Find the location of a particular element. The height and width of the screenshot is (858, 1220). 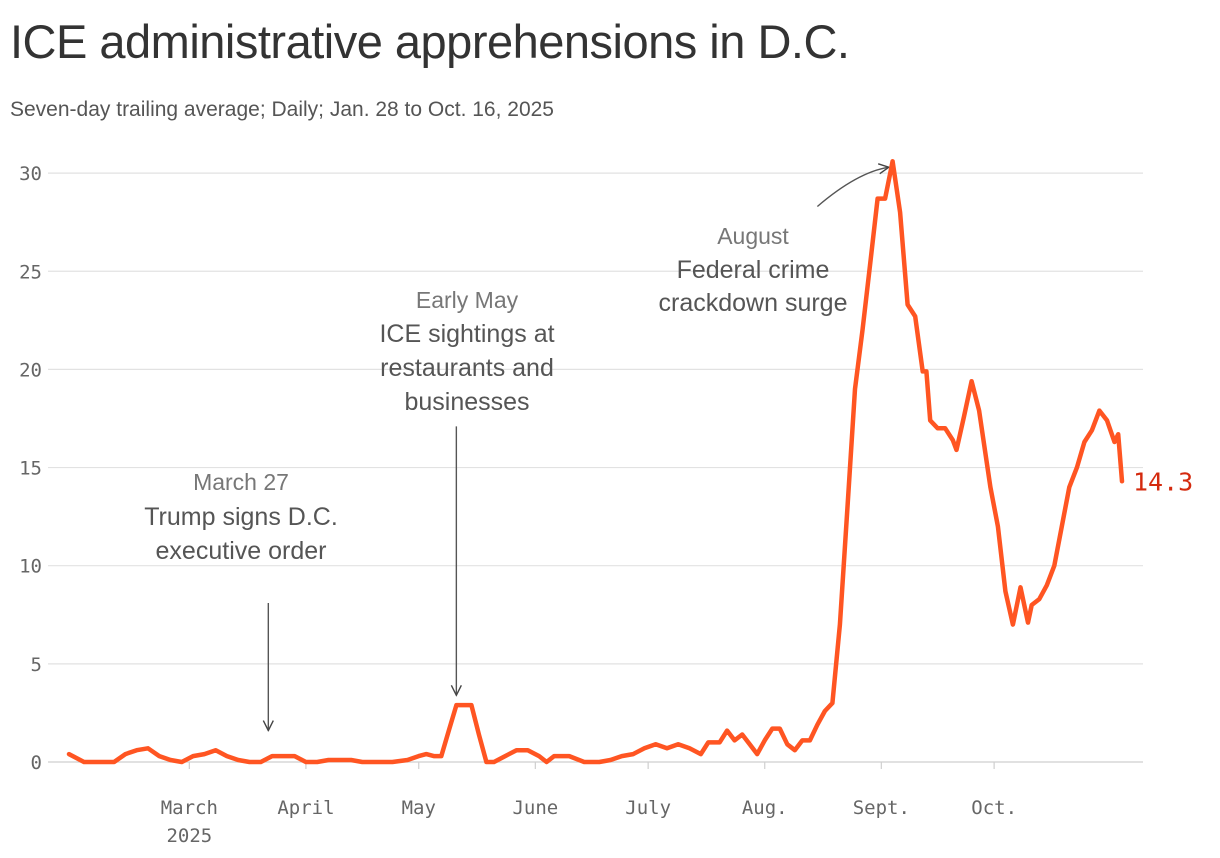

x-tick-label: July is located at coordinates (648, 808).